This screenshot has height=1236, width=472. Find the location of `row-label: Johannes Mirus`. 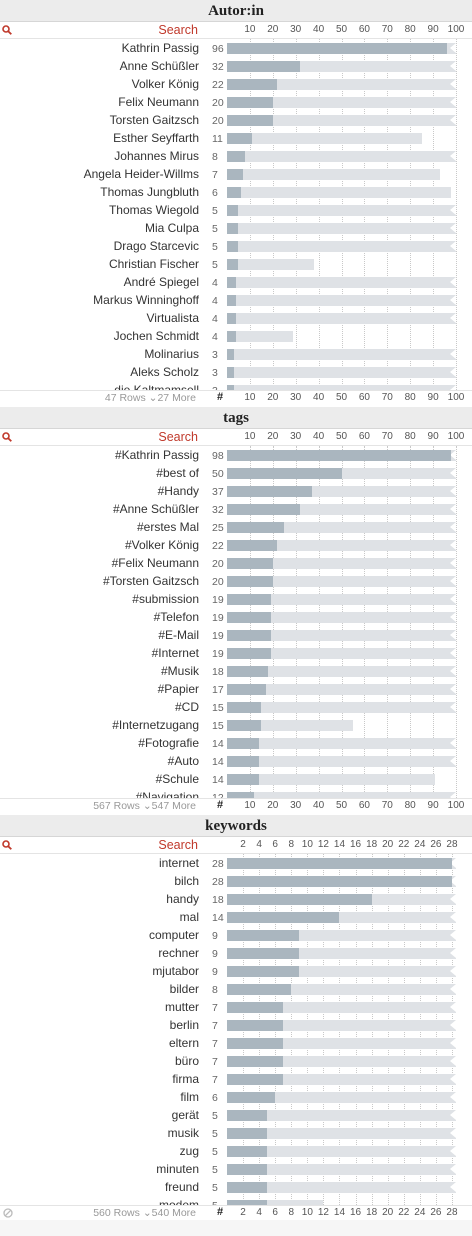

row-label: Johannes Mirus is located at coordinates (156, 156).